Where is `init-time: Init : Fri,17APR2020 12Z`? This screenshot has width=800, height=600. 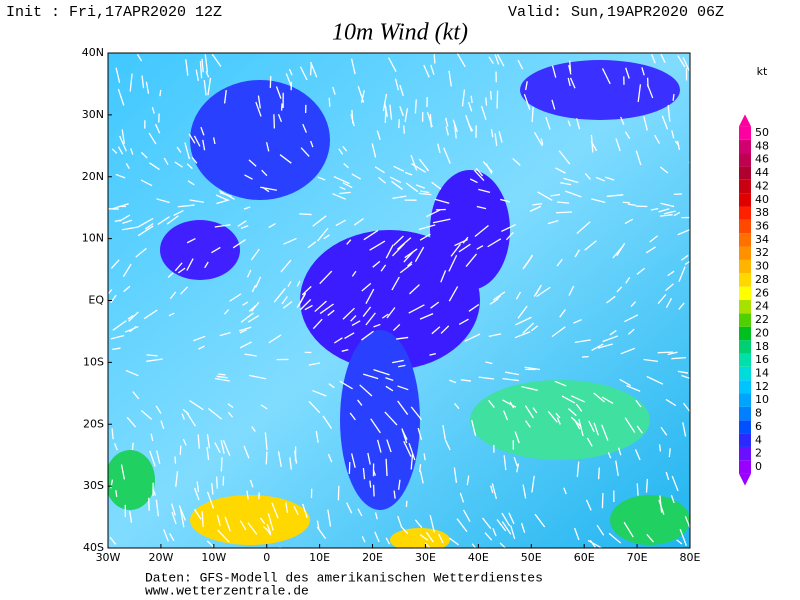 init-time: Init : Fri,17APR2020 12Z is located at coordinates (114, 12).